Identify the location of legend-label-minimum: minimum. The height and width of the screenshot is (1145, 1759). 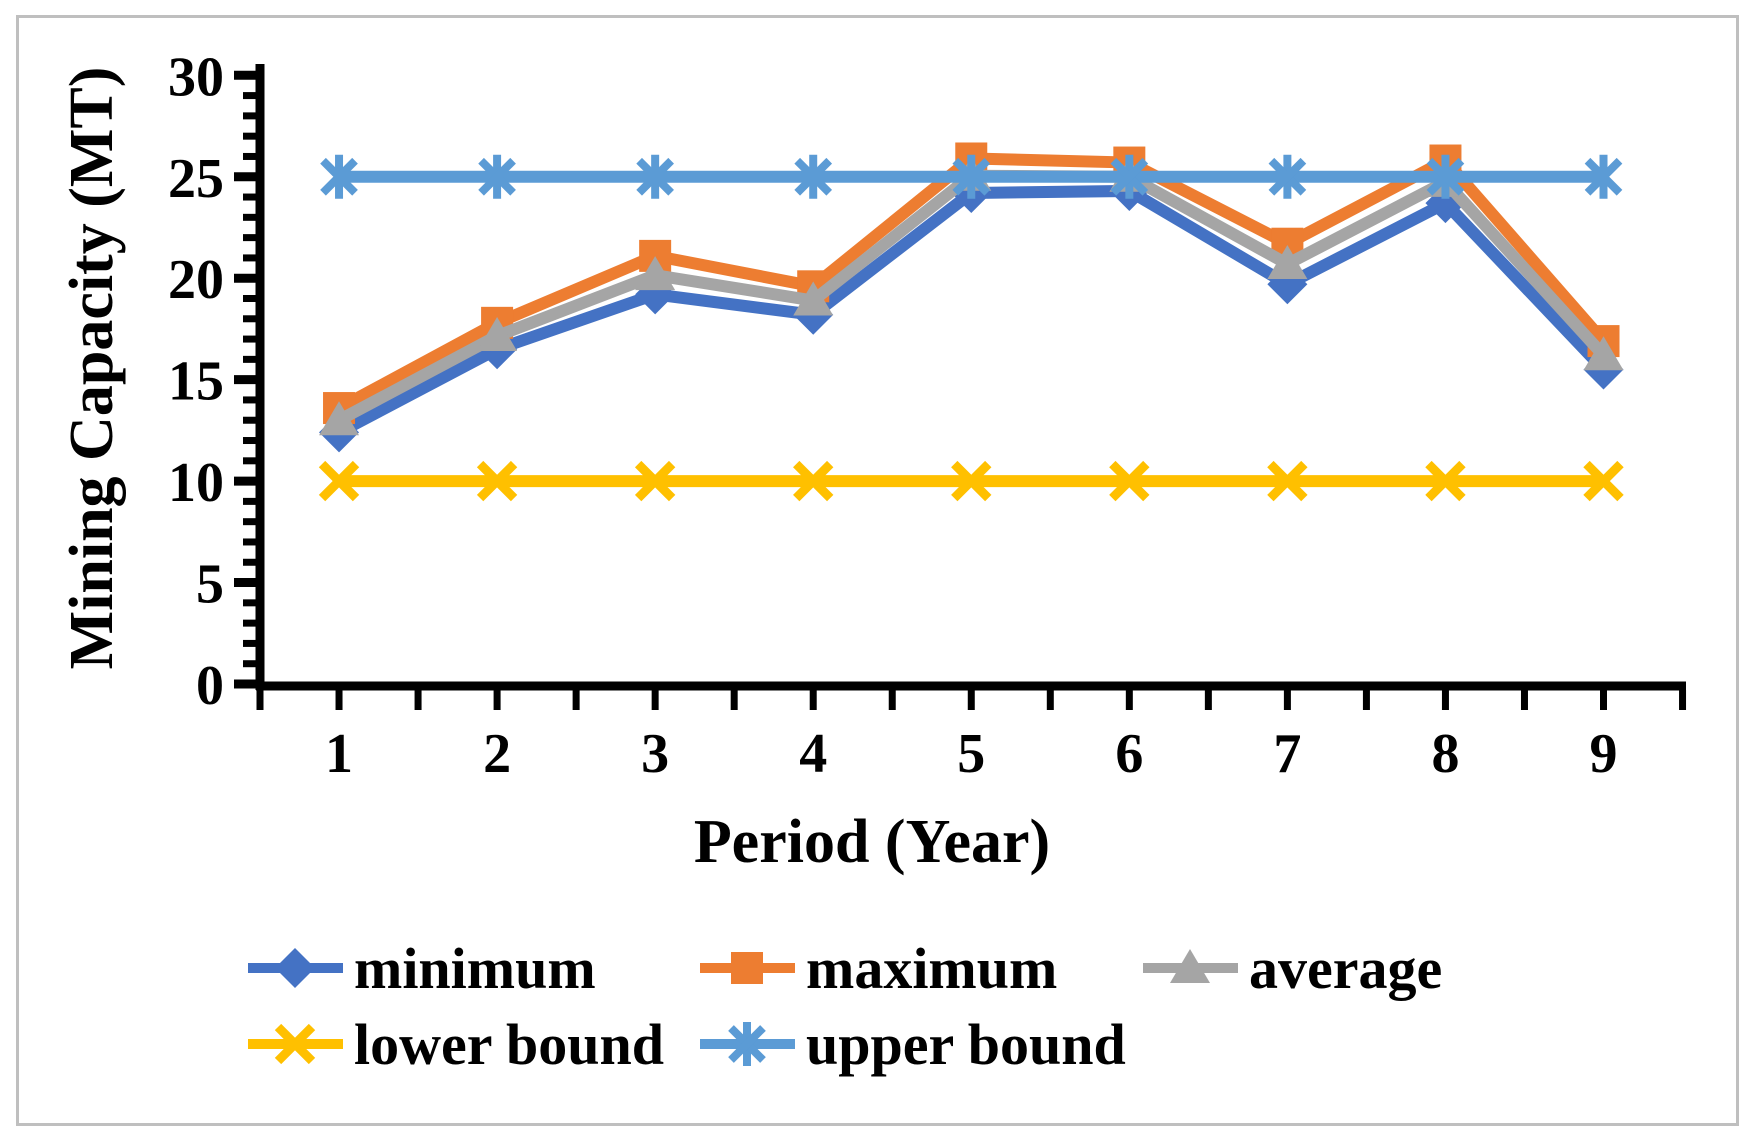
(475, 968).